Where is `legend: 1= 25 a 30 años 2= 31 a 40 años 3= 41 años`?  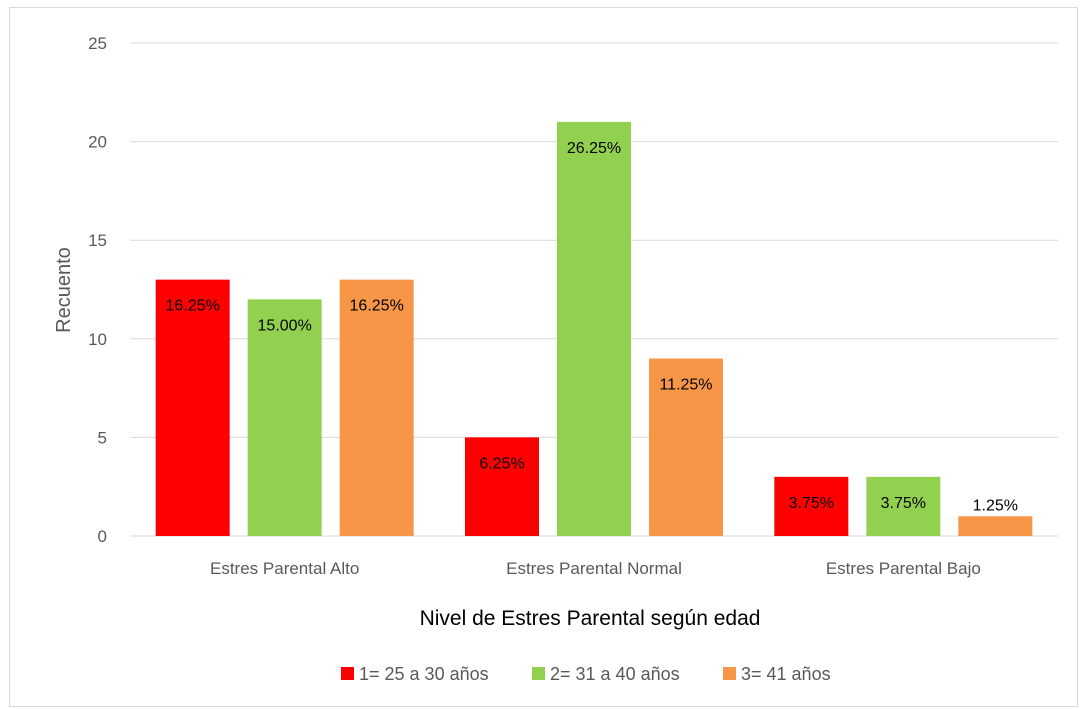 legend: 1= 25 a 30 años 2= 31 a 40 años 3= 41 años is located at coordinates (586, 674).